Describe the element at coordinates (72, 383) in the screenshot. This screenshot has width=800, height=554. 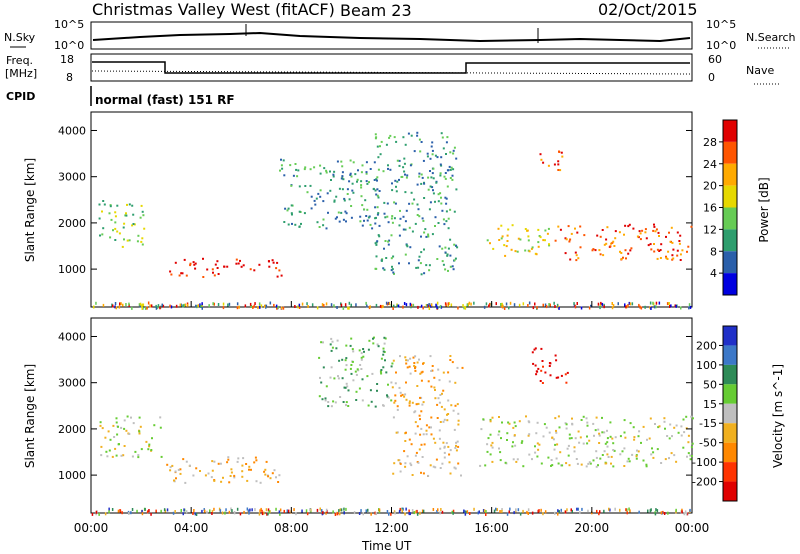
I see `y-tick-label: 3000` at that location.